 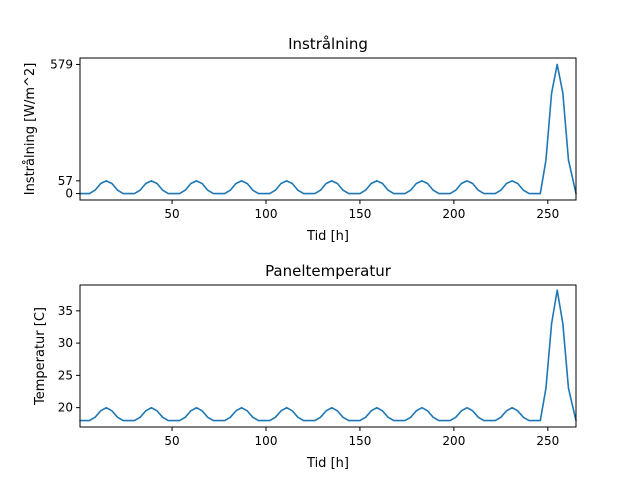 What do you see at coordinates (65, 343) in the screenshot?
I see `y-tick-label: 30` at bounding box center [65, 343].